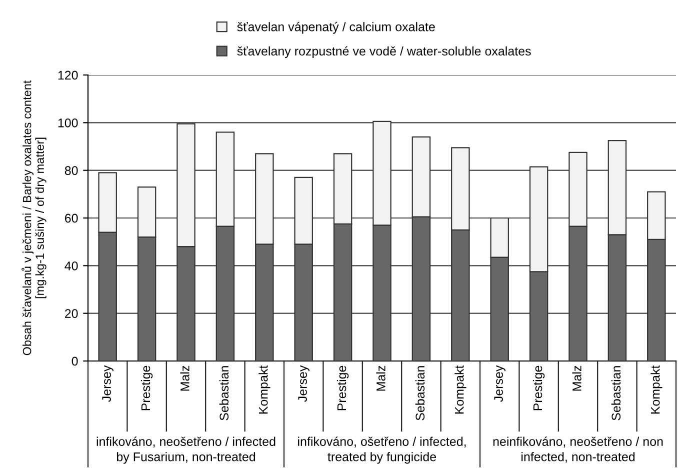 The image size is (678, 470). What do you see at coordinates (384, 52) in the screenshot?
I see `legend-label: šťavelany rozpustné ve vodě / water-soluble oxalates` at bounding box center [384, 52].